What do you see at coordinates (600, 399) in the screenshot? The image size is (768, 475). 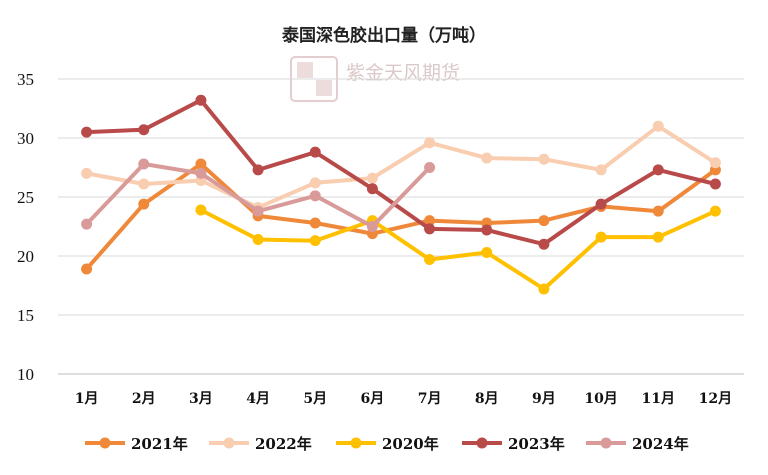 I see `x-tick-label: 10月` at bounding box center [600, 399].